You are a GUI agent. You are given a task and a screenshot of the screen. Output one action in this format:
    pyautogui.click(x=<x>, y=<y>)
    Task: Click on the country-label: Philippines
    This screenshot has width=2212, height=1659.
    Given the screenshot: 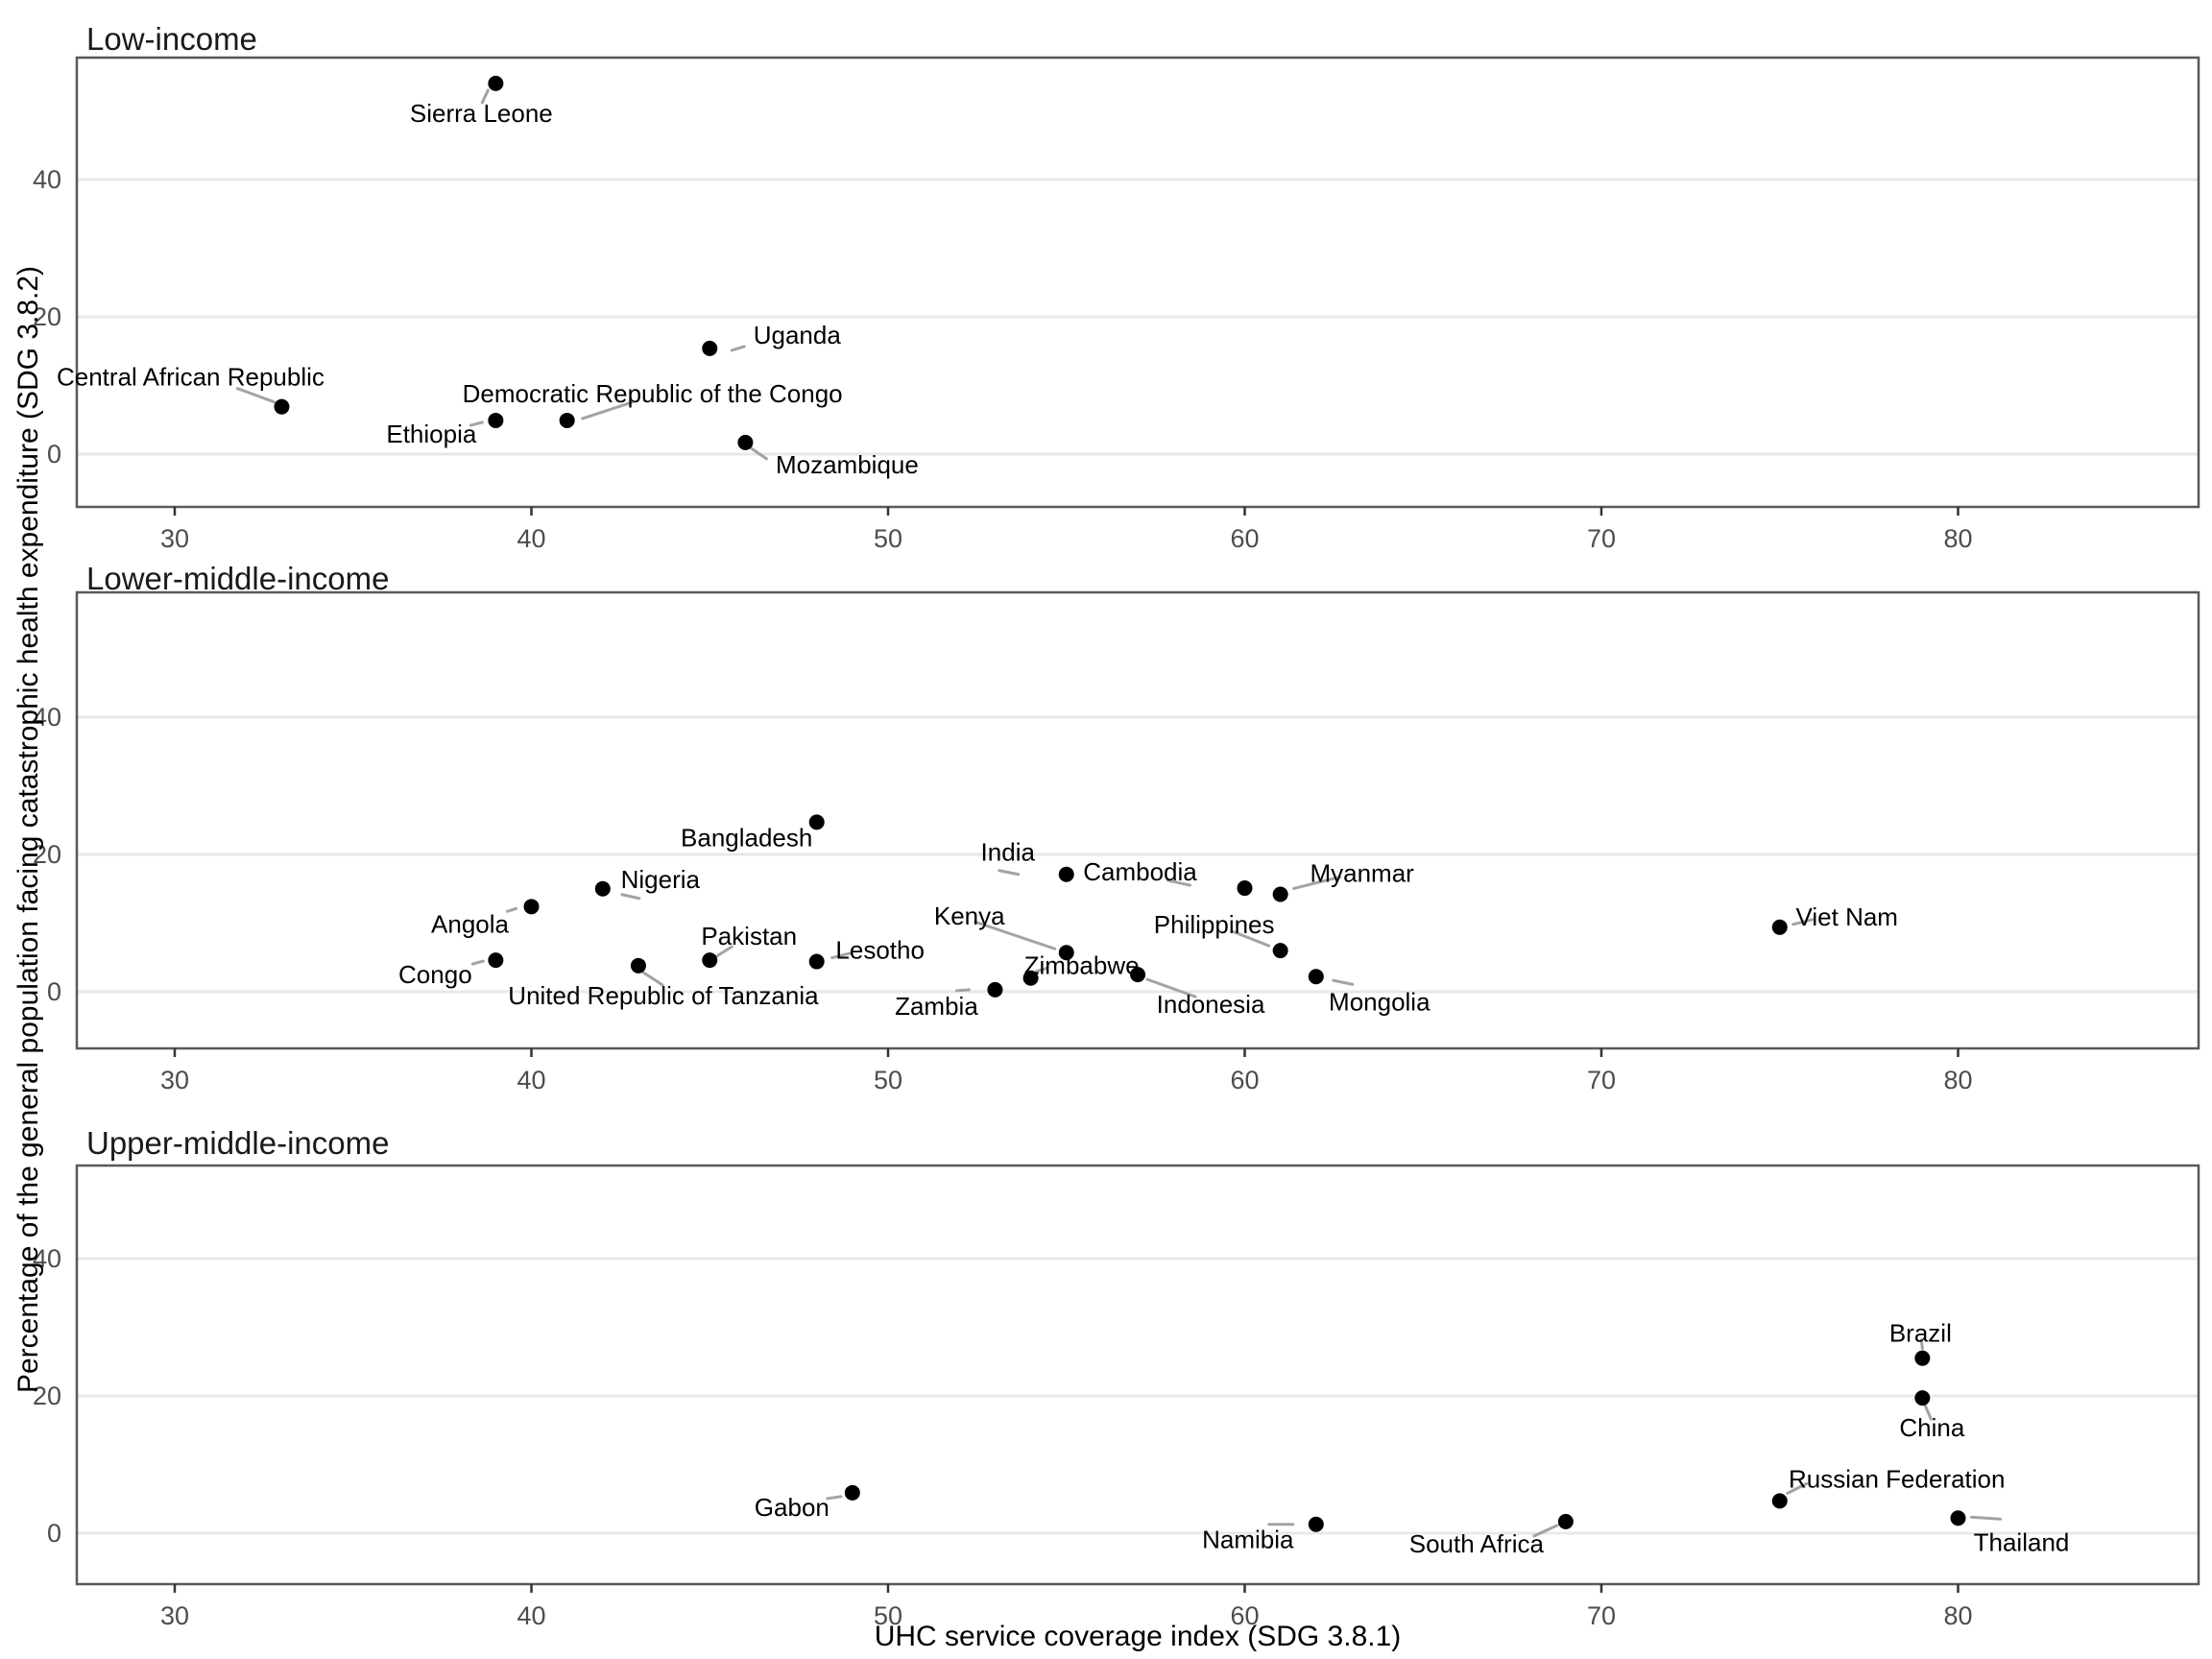 What is the action you would take?
    pyautogui.click(x=1214, y=925)
    